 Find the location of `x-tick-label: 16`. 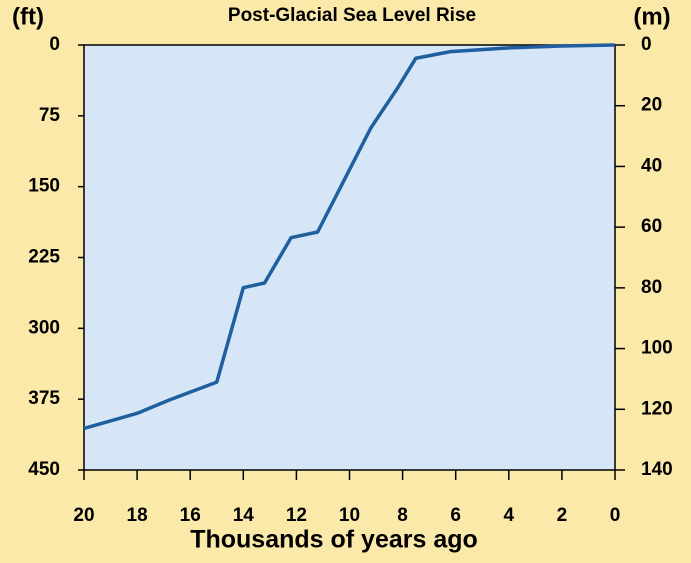

x-tick-label: 16 is located at coordinates (190, 515).